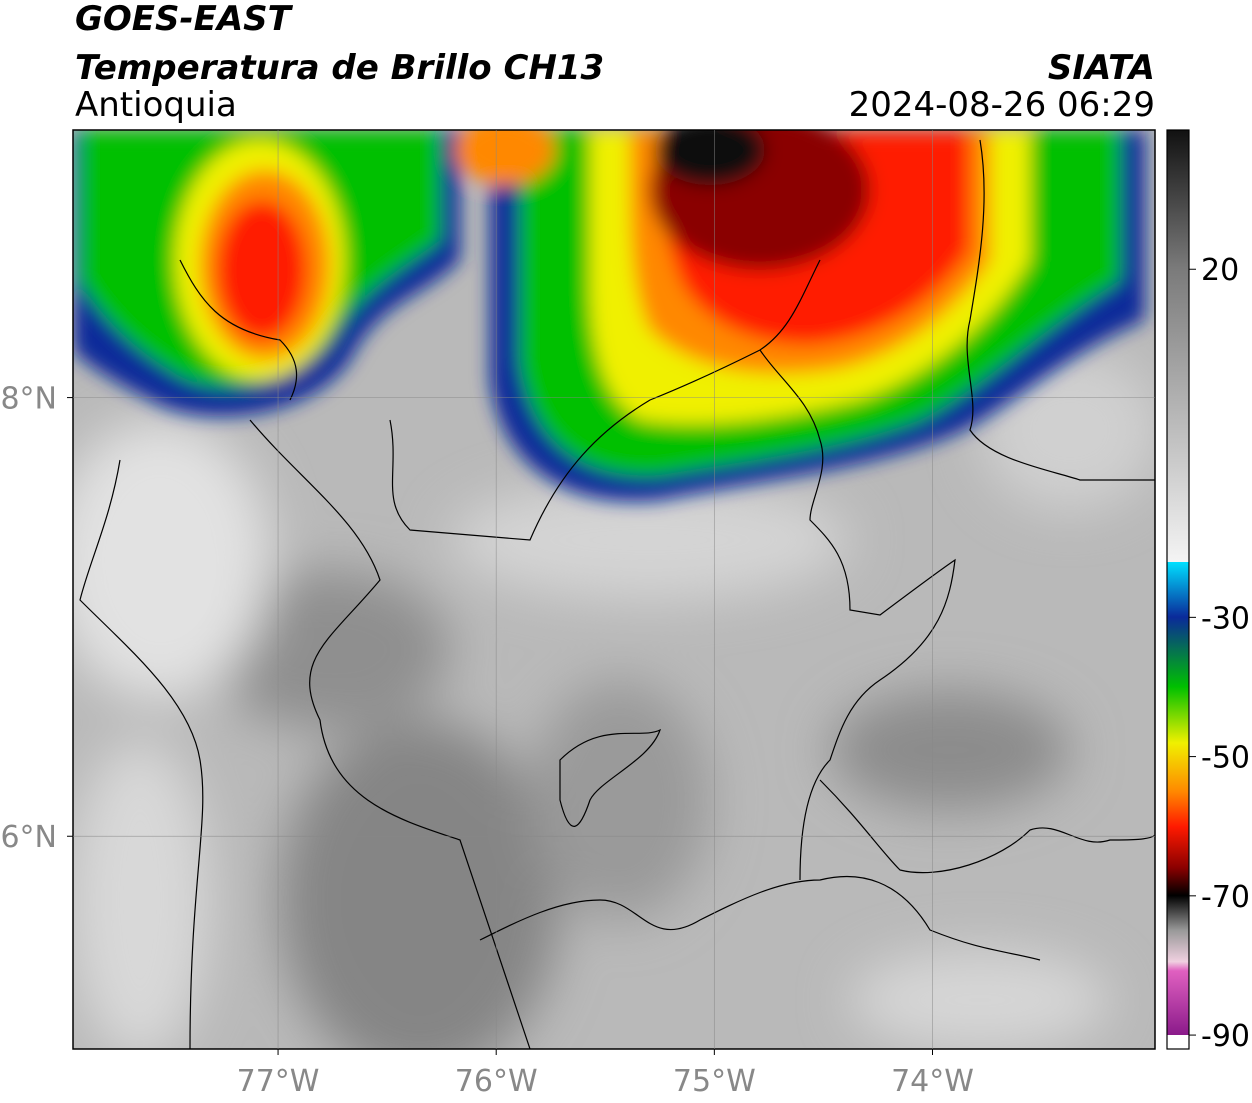  I want to click on colorbar-tick-label: -50, so click(1225, 758).